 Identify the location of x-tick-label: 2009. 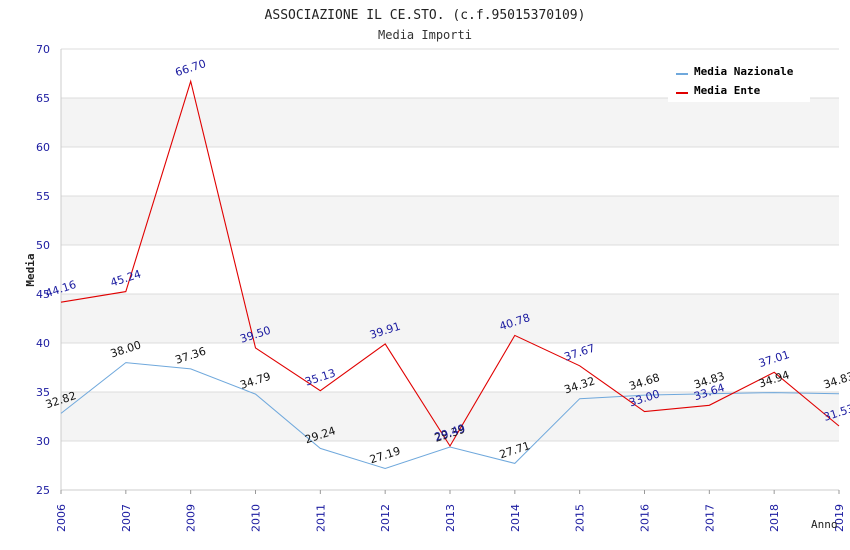
(191, 518).